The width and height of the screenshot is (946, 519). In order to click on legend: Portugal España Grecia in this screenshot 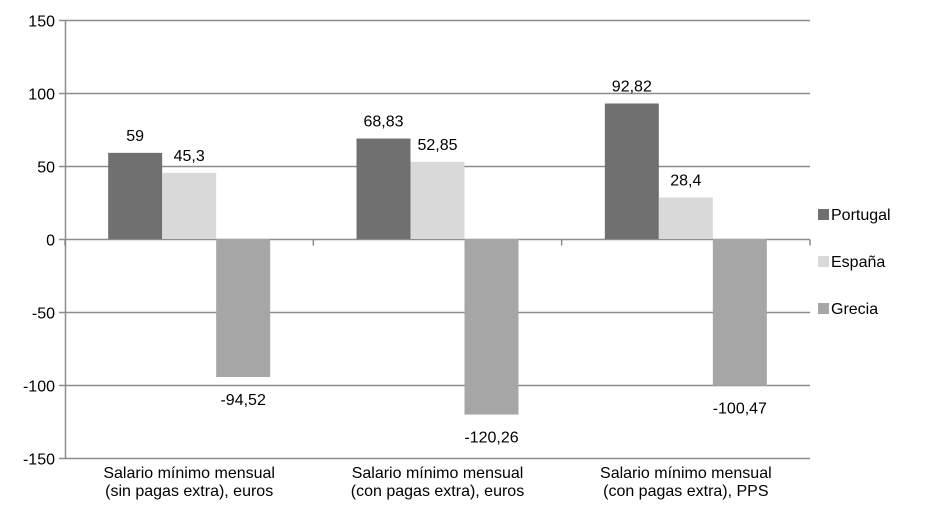, I will do `click(854, 262)`.